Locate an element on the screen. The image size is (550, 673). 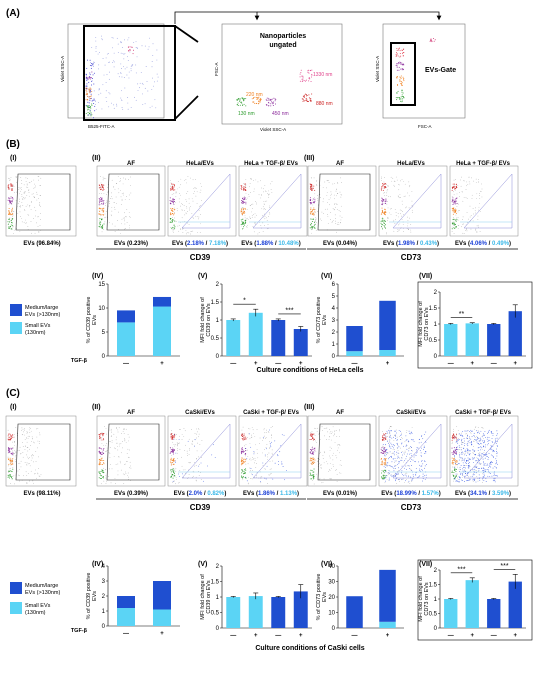
b-ev-ii-tgf: EVs (1.88% / 10.48%) is located at coordinates (270, 244).